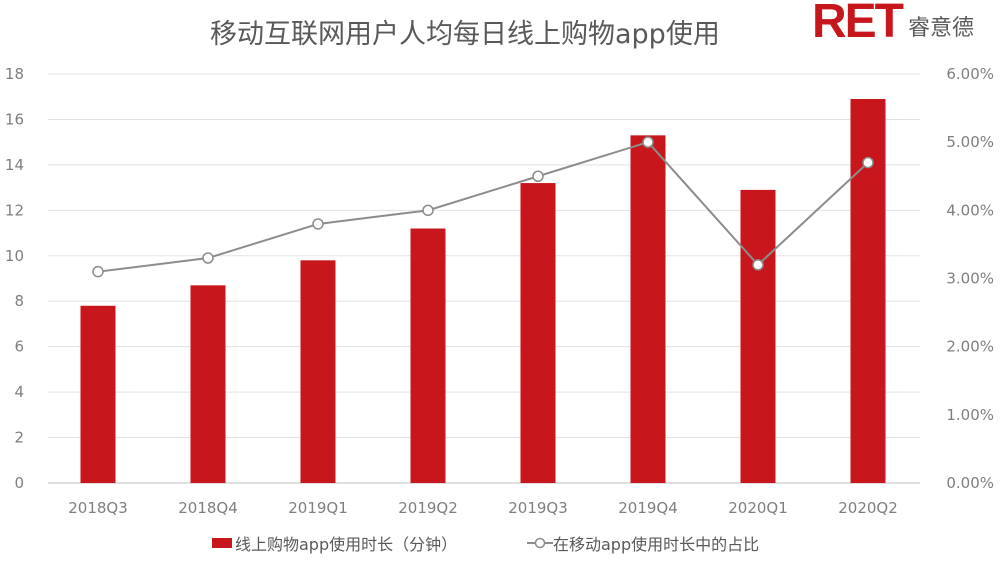  What do you see at coordinates (970, 483) in the screenshot?
I see `y-right-tick-label: 0.00%` at bounding box center [970, 483].